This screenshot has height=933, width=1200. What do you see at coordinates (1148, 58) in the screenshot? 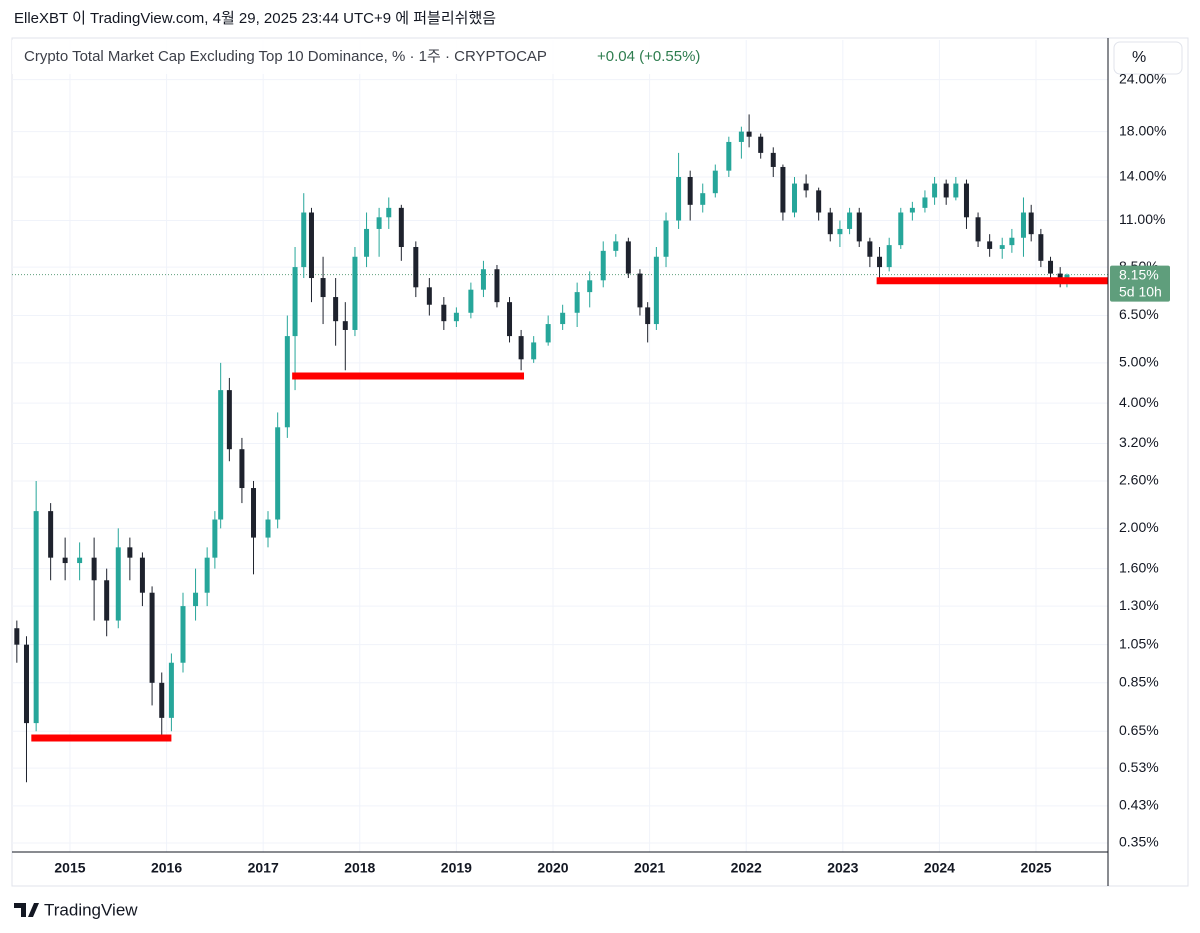
I see `scale-button` at bounding box center [1148, 58].